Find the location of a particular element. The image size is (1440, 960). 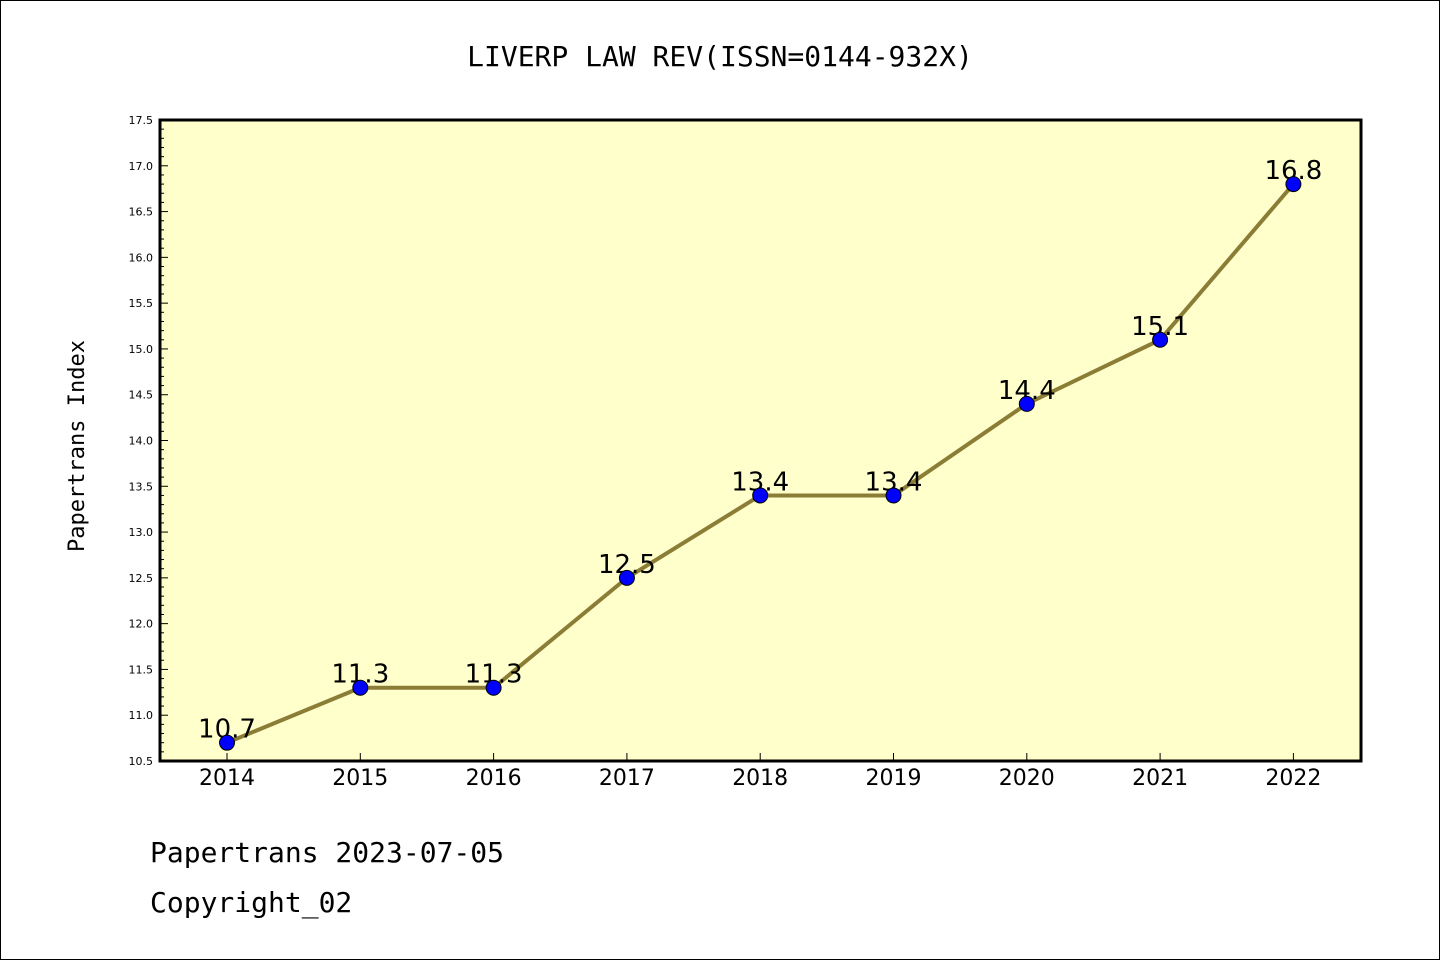

y-tick-label: 12.0 is located at coordinates (141, 624).